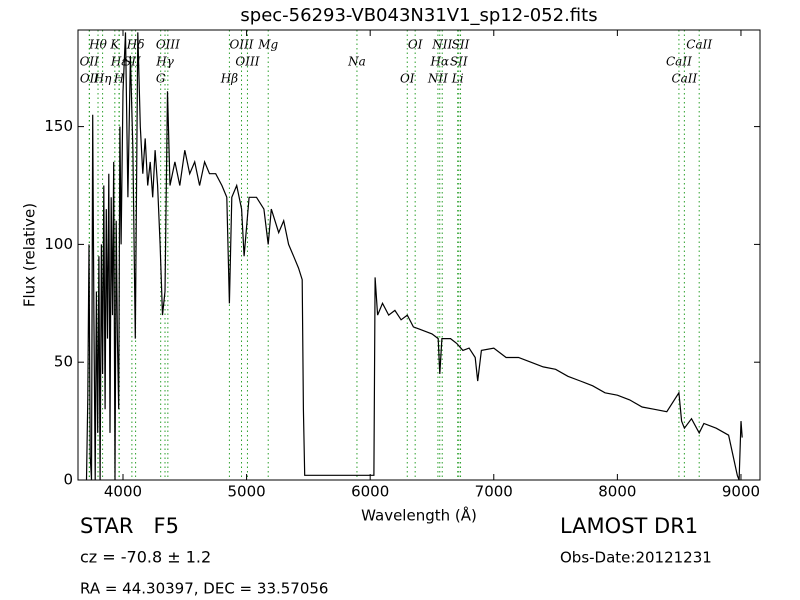 Image resolution: width=800 pixels, height=600 pixels. Describe the element at coordinates (741, 492) in the screenshot. I see `x-tick-label: 9000` at that location.